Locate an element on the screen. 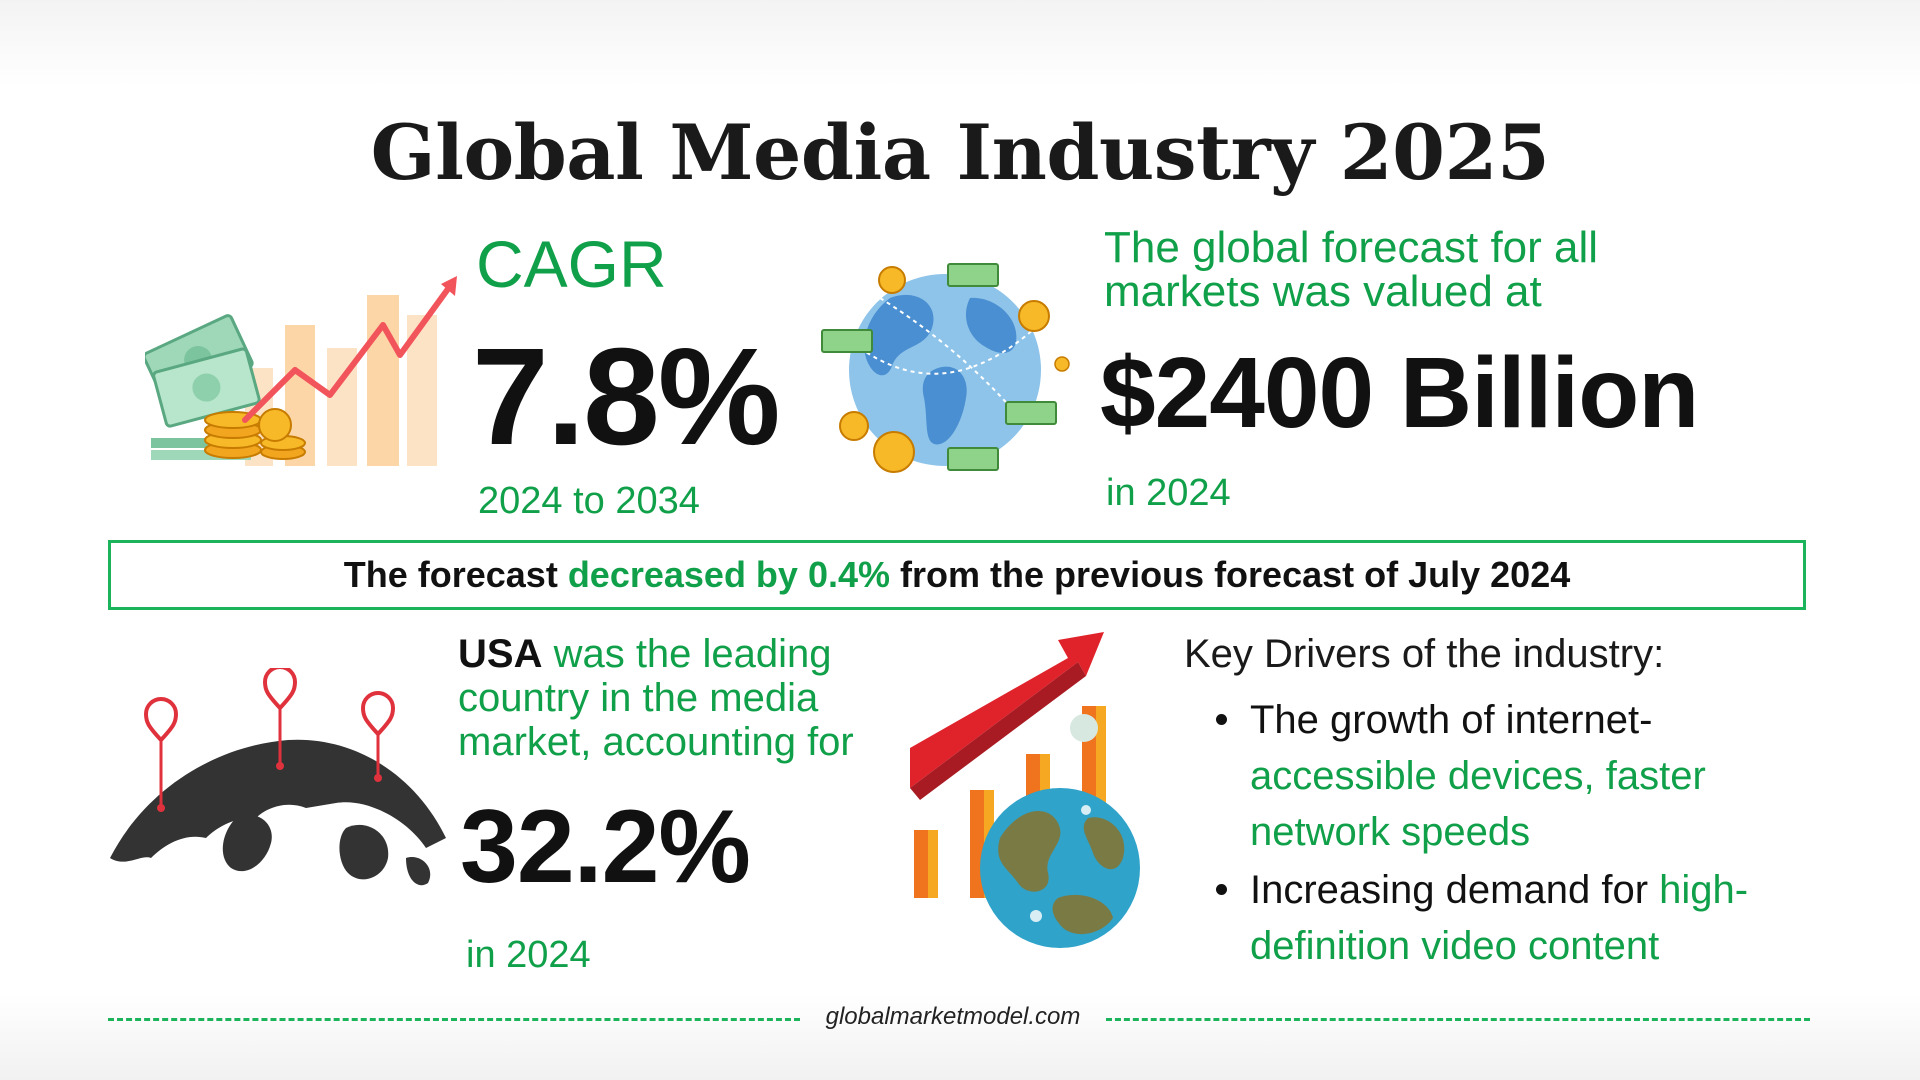 The width and height of the screenshot is (1920, 1080). map-pin-middle-icon is located at coordinates (280, 719).